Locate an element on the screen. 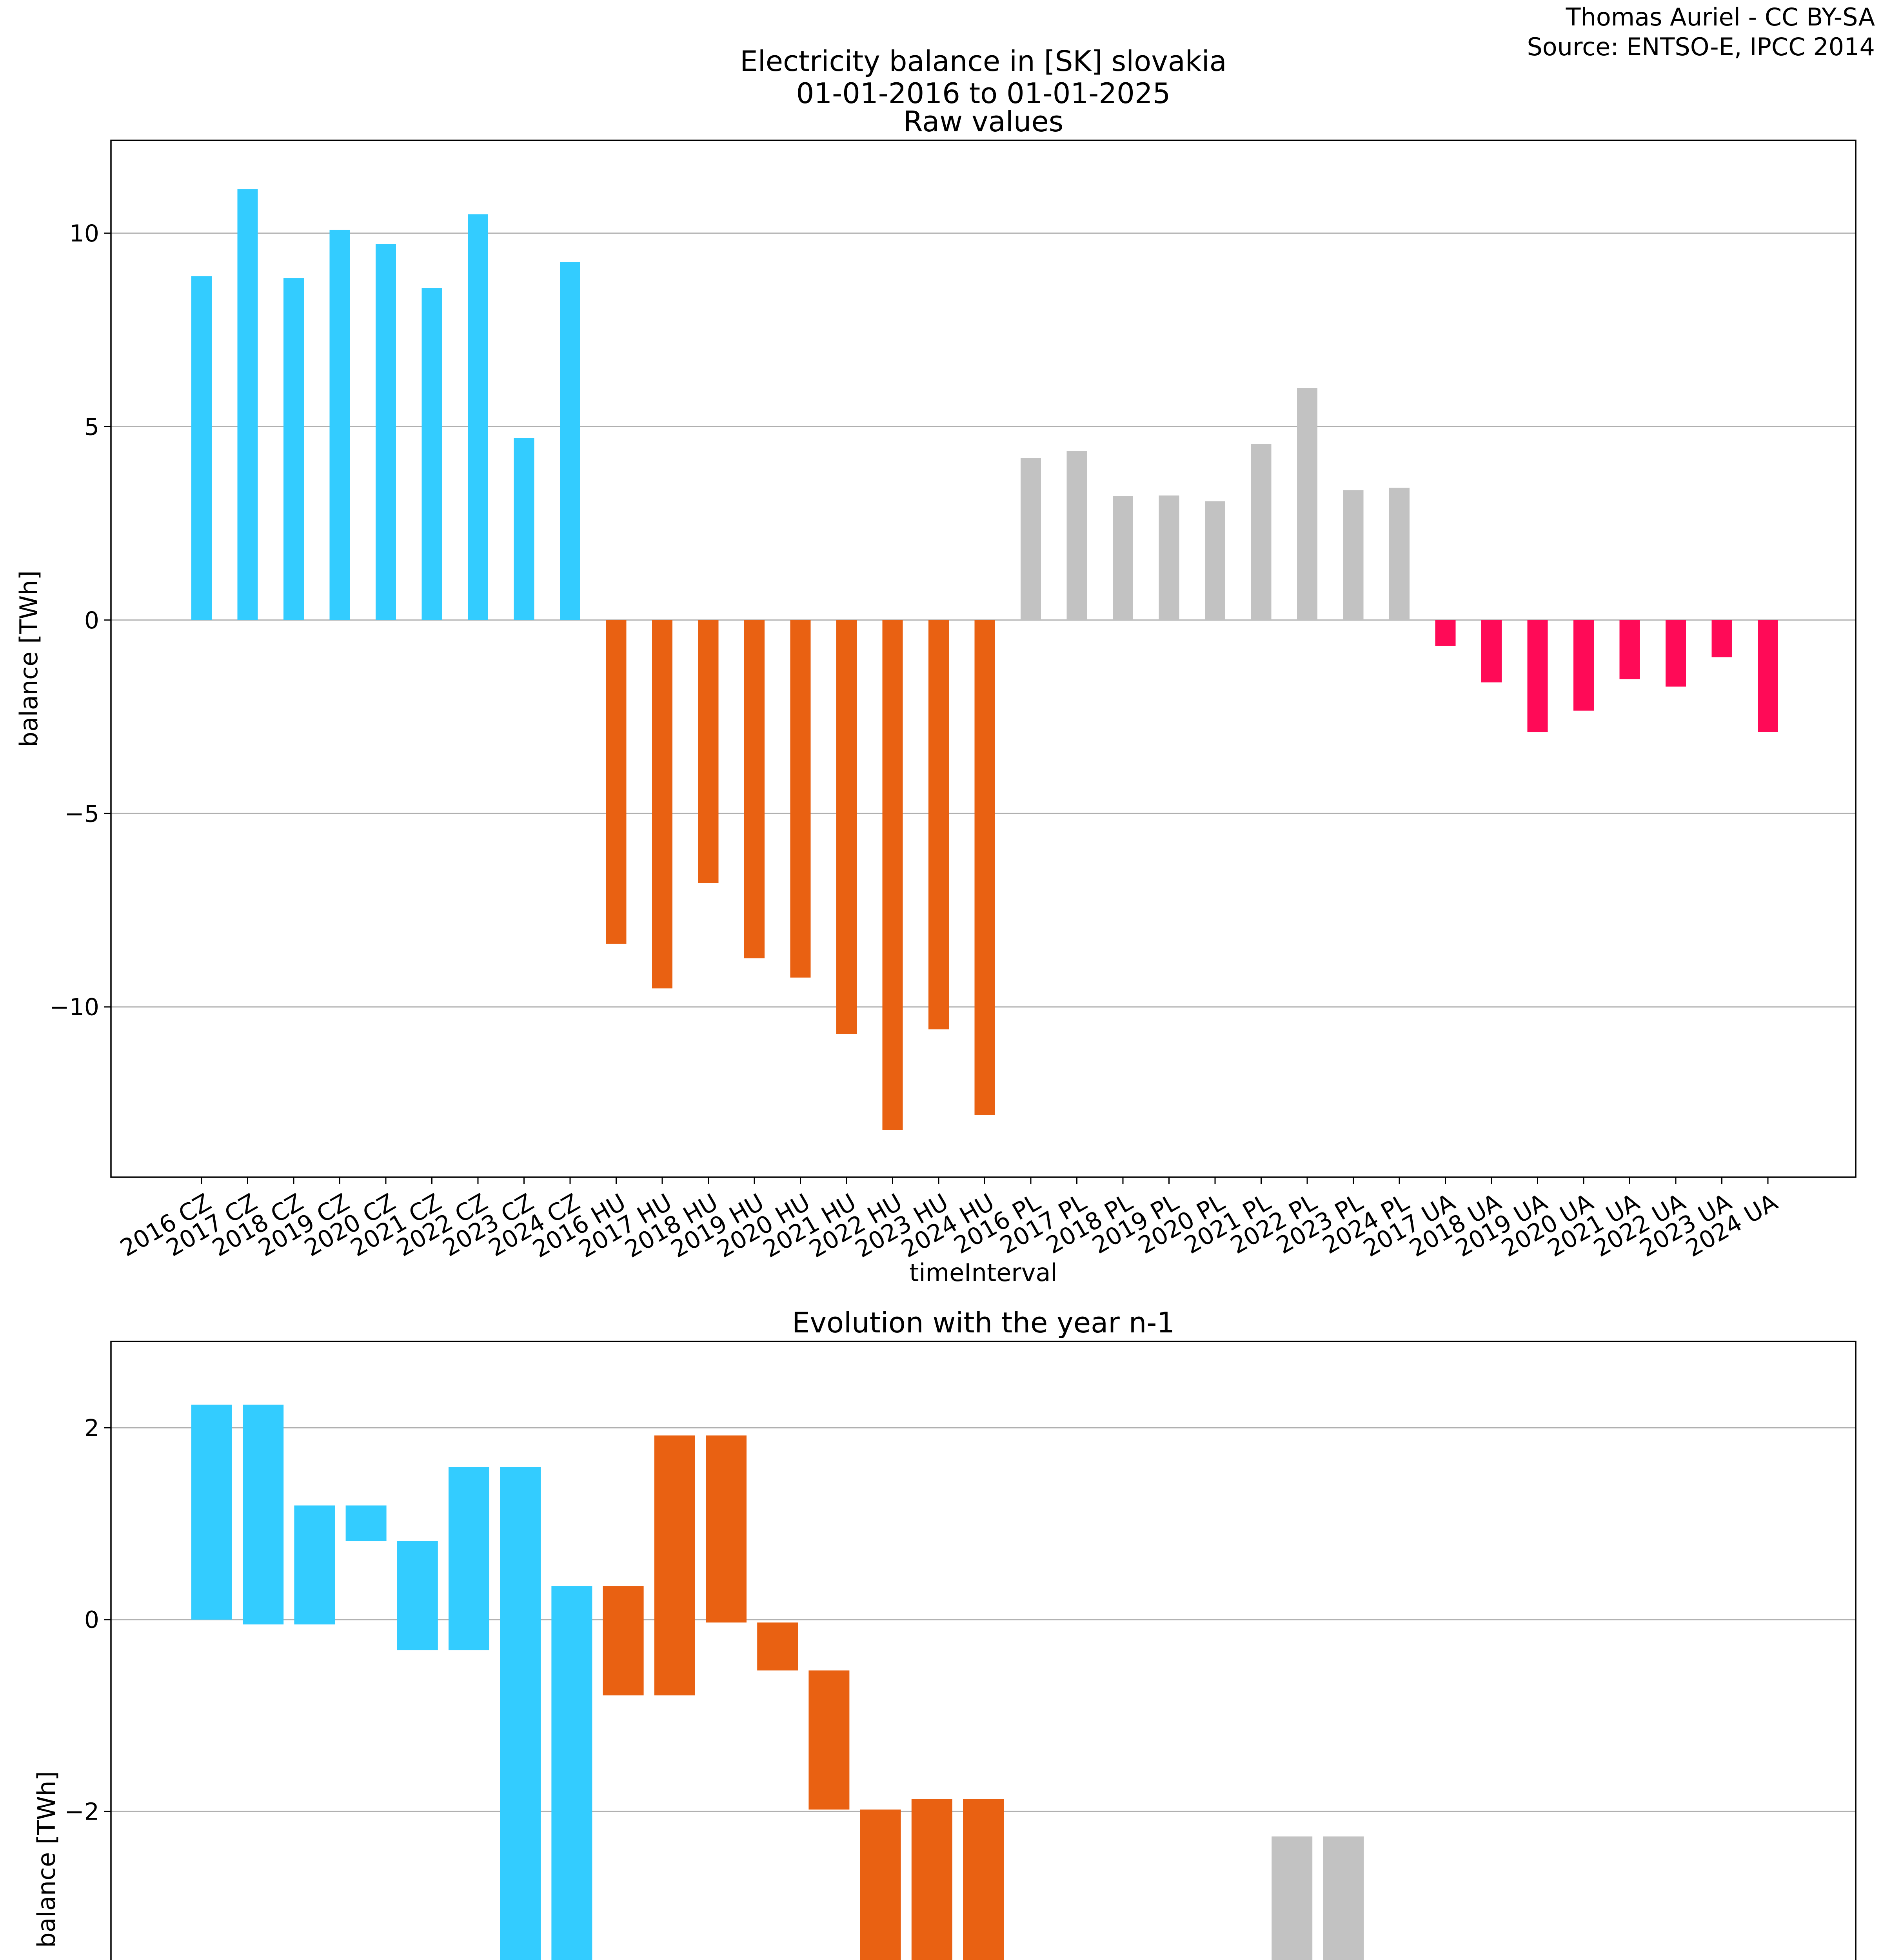  bar-2021-pl is located at coordinates (1261, 532).